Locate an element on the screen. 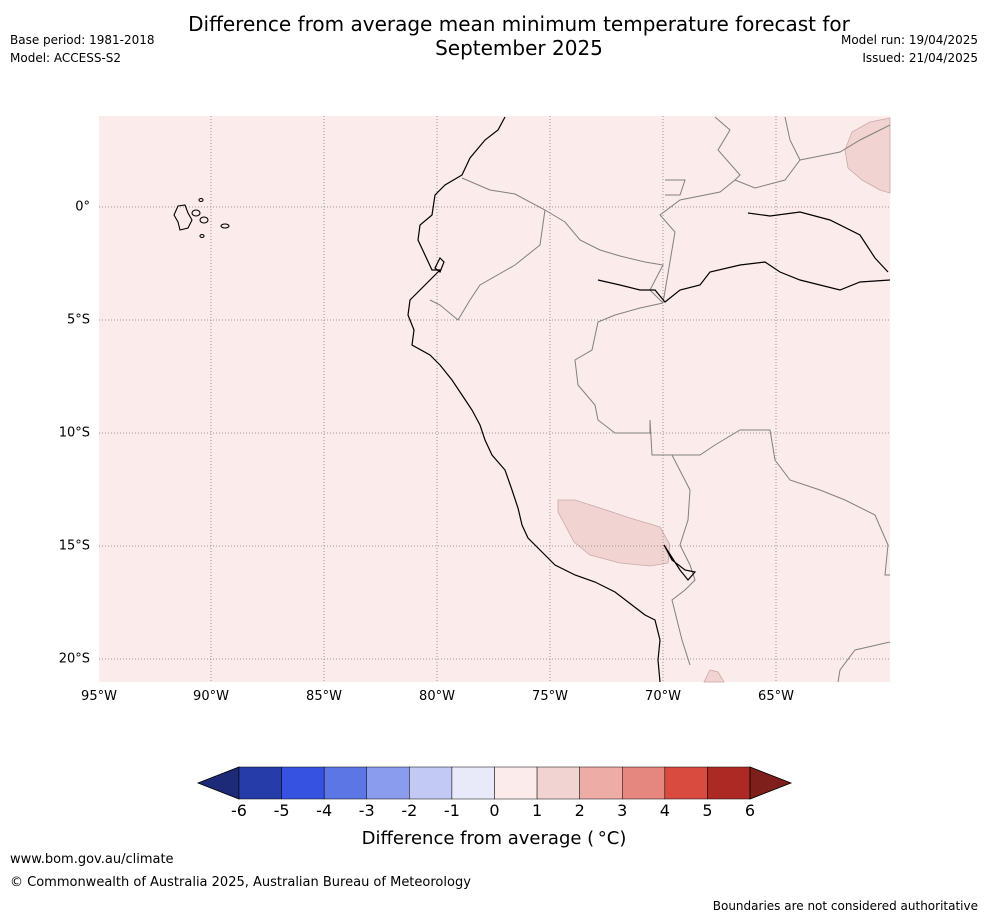  colorbar-tick-label: 2 is located at coordinates (579, 810).